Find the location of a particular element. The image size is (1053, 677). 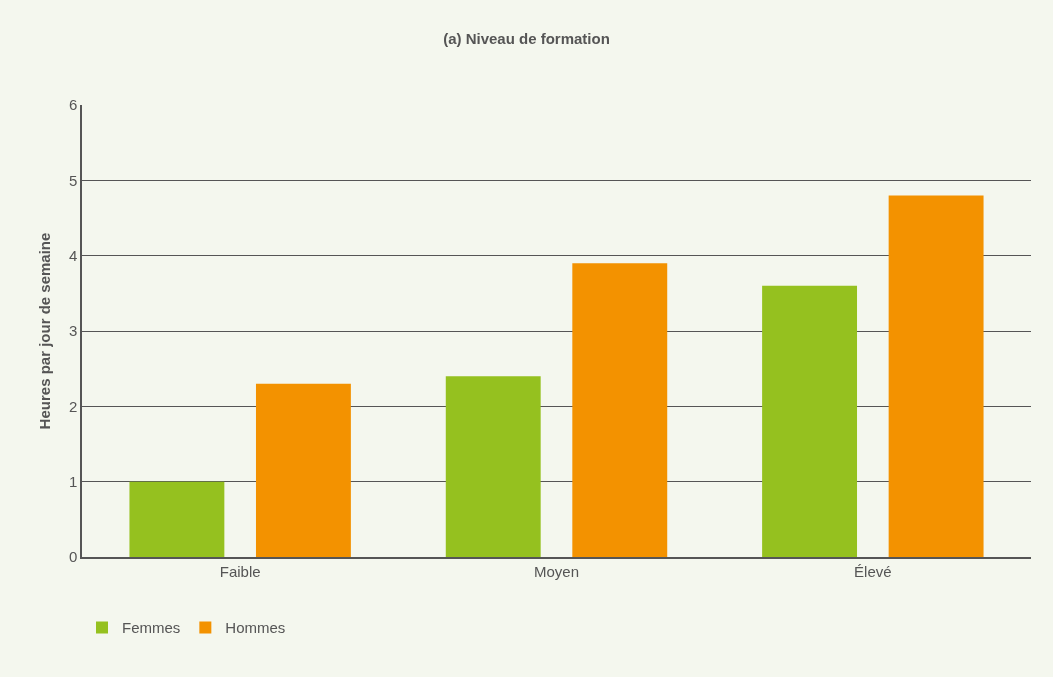

y-tick-label: 4 is located at coordinates (73, 255).